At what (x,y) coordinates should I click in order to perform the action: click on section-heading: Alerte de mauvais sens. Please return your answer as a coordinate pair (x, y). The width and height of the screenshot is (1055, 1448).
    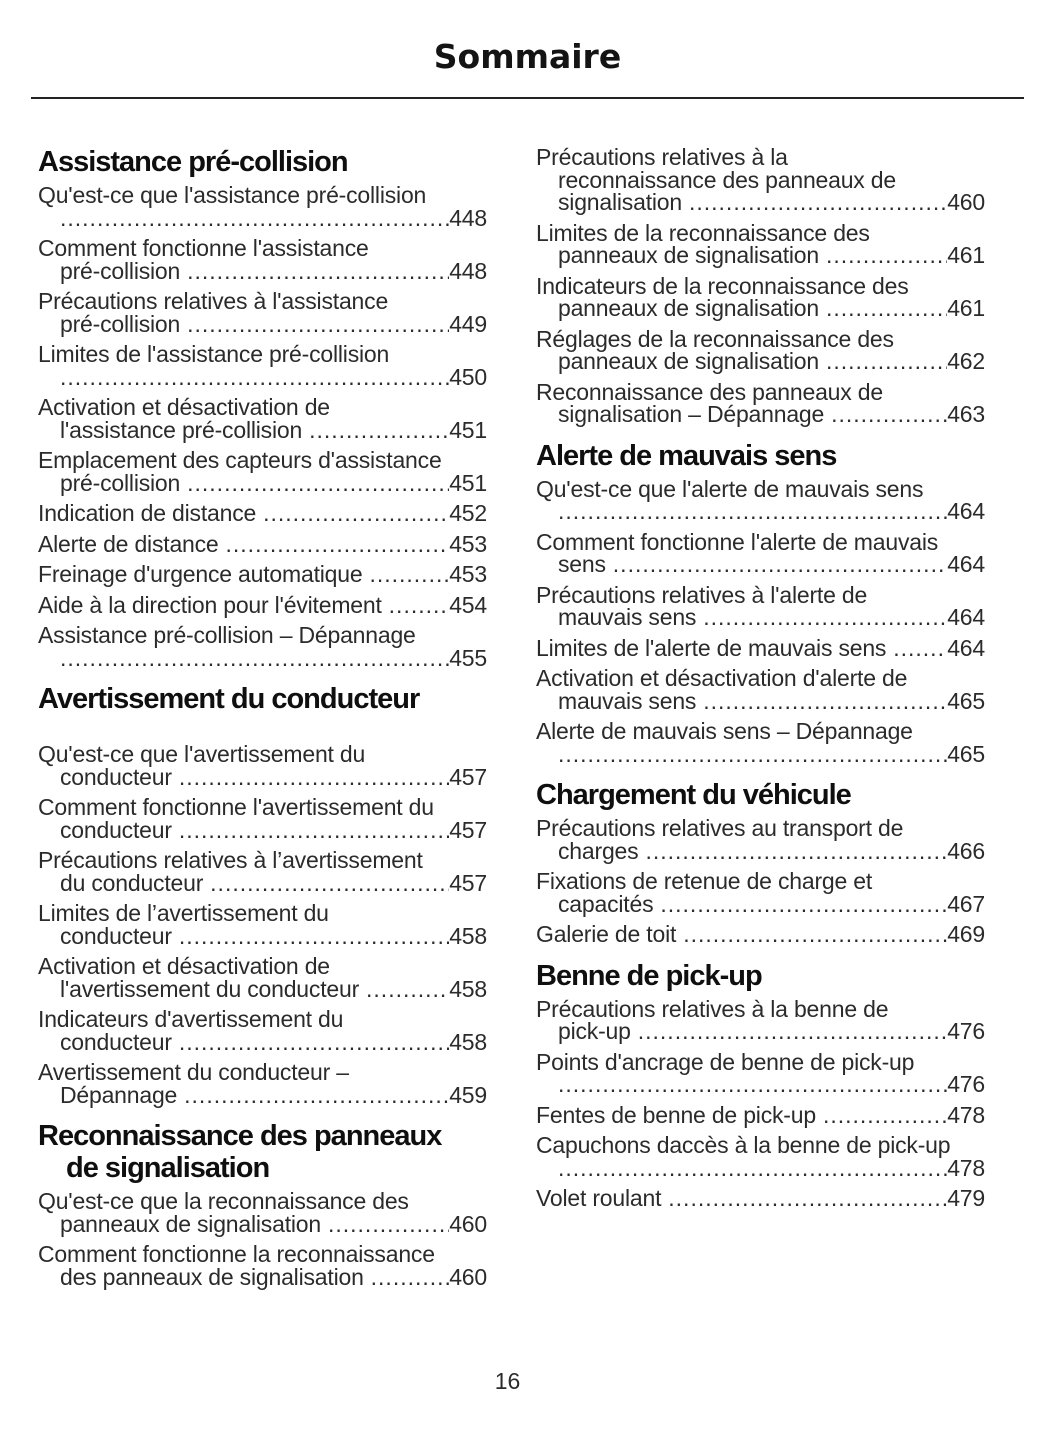
    Looking at the image, I should click on (760, 456).